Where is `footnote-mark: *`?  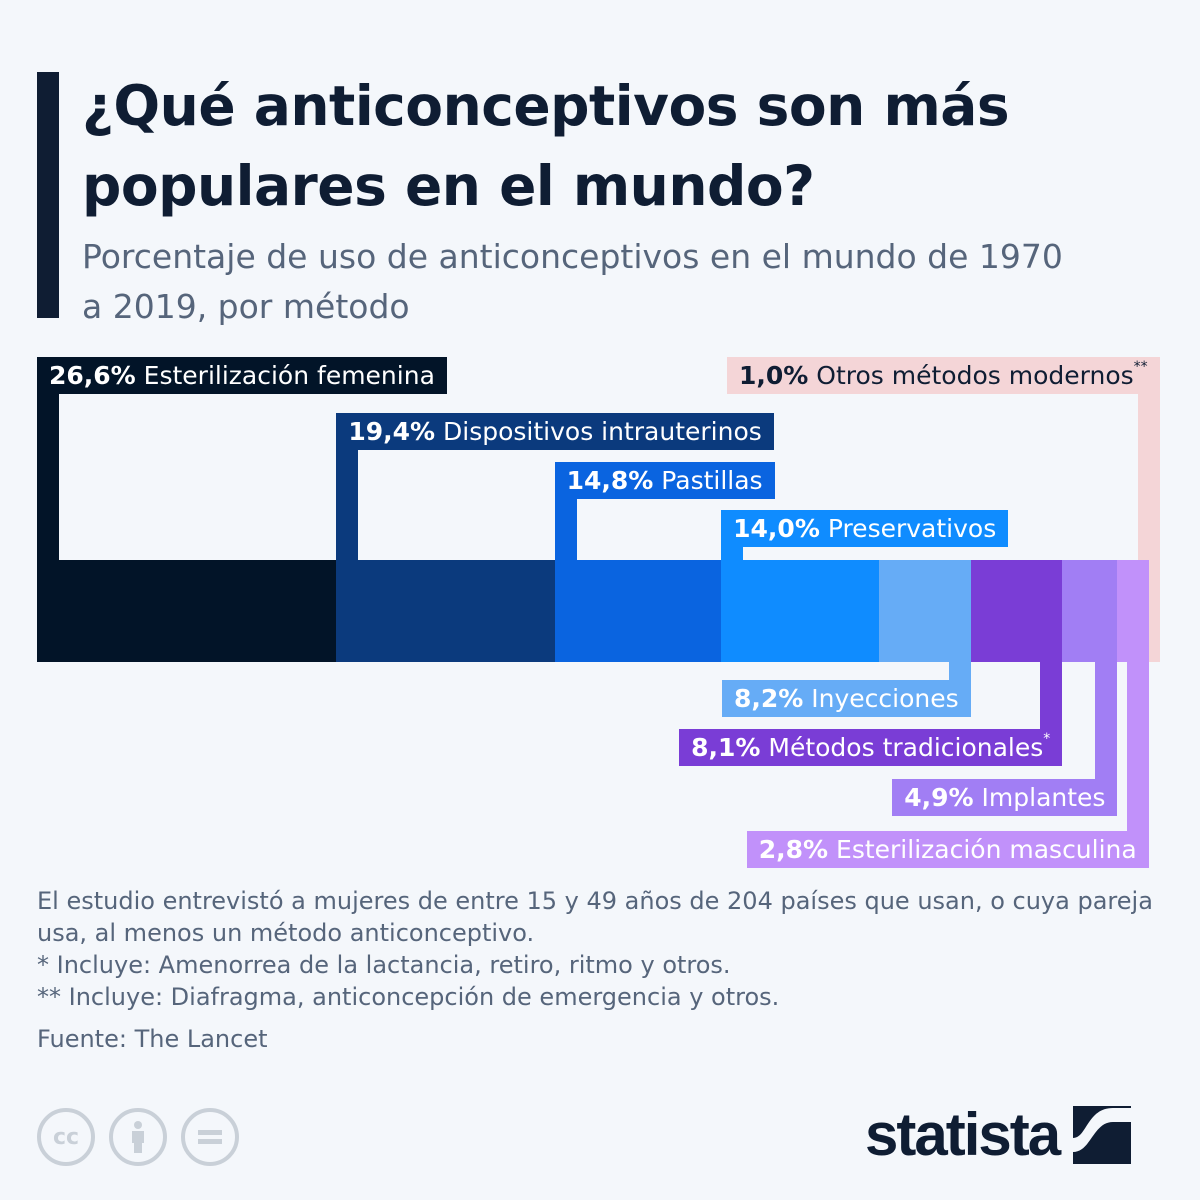 footnote-mark: * is located at coordinates (1047, 739).